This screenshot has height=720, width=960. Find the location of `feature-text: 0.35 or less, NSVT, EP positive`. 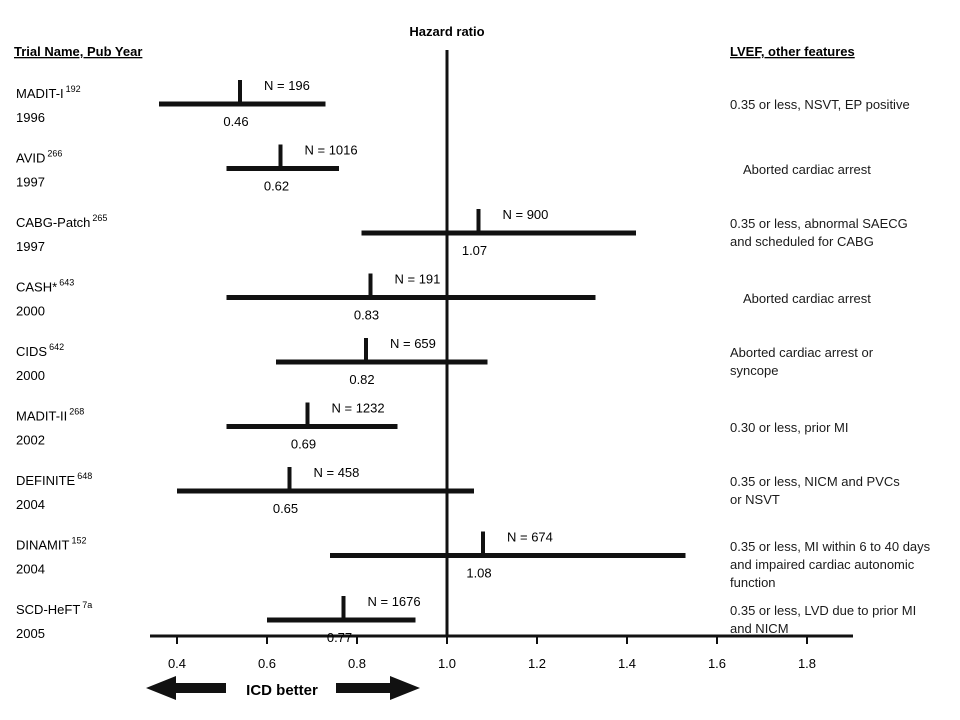

feature-text: 0.35 or less, NSVT, EP positive is located at coordinates (820, 104).